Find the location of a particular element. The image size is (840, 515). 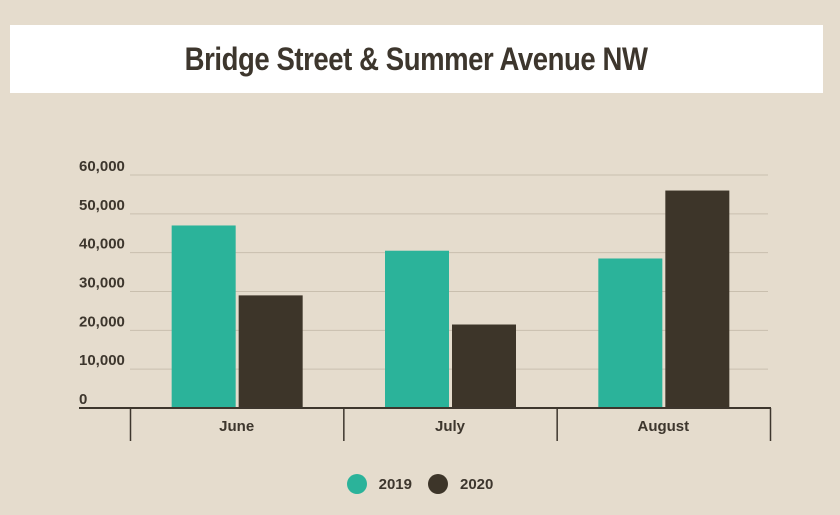

x-axis: June July August is located at coordinates (425, 424).